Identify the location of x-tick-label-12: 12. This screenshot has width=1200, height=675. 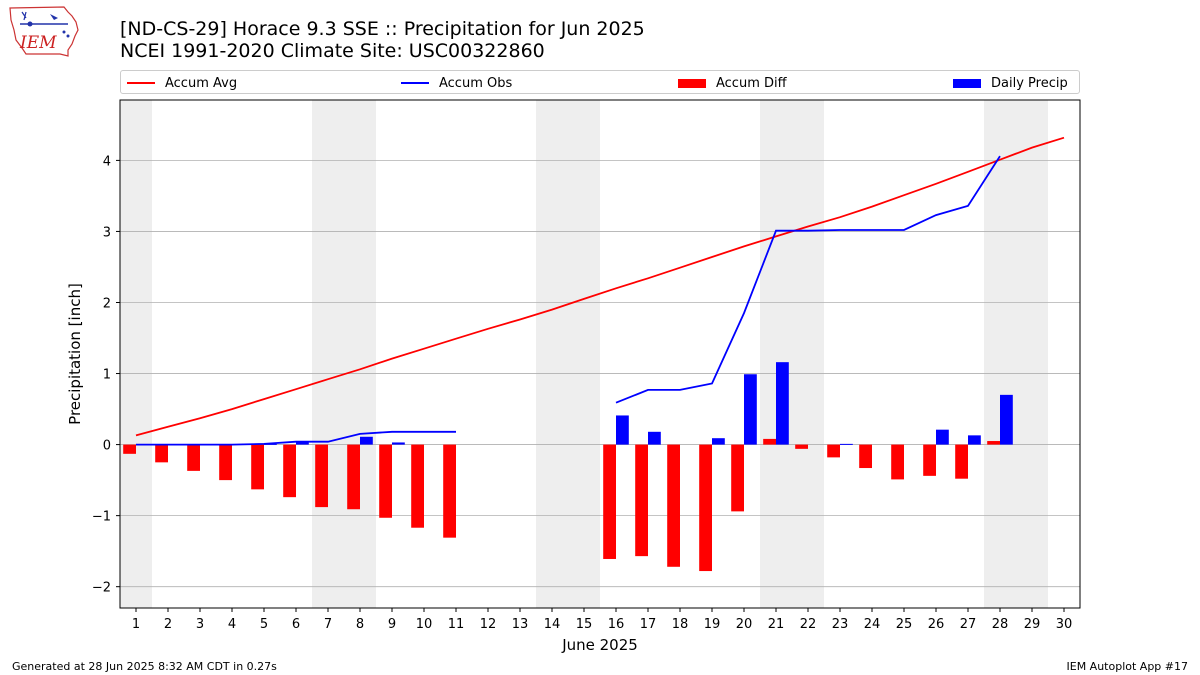
(488, 624).